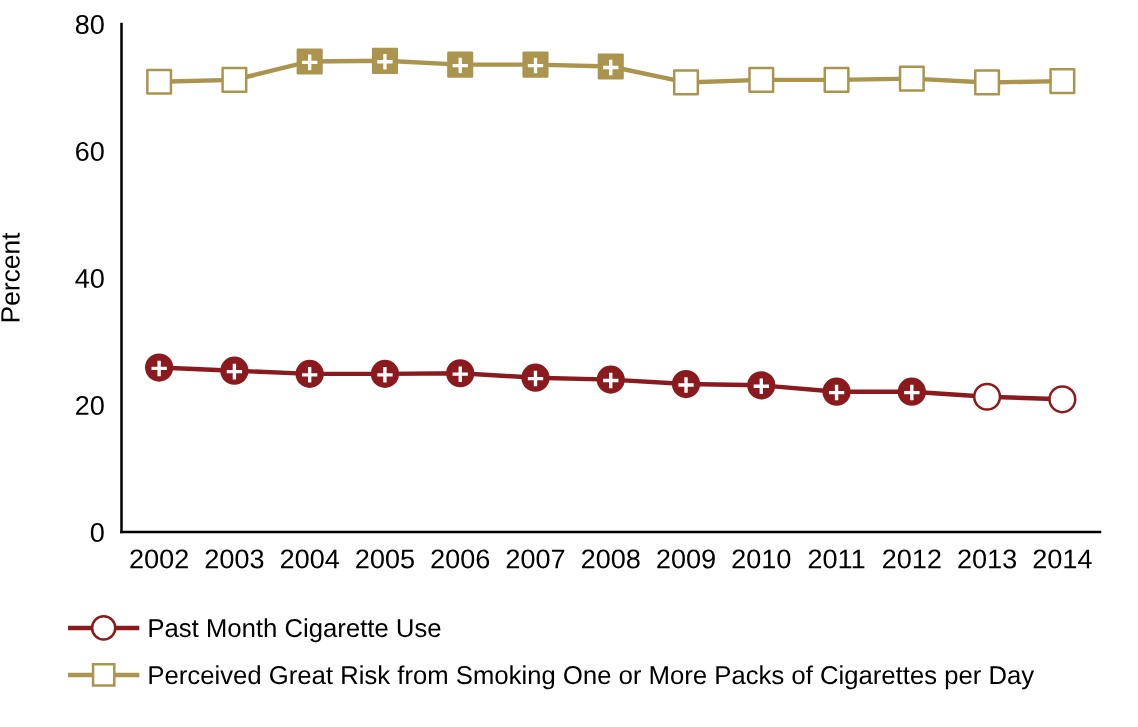 This screenshot has width=1138, height=727. I want to click on x-tick-label: 2012, so click(912, 559).